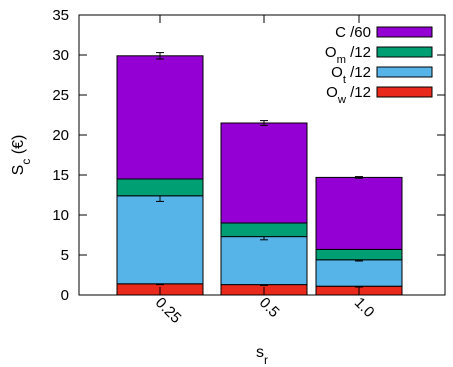  I want to click on y-tick-label: 20, so click(60, 135).